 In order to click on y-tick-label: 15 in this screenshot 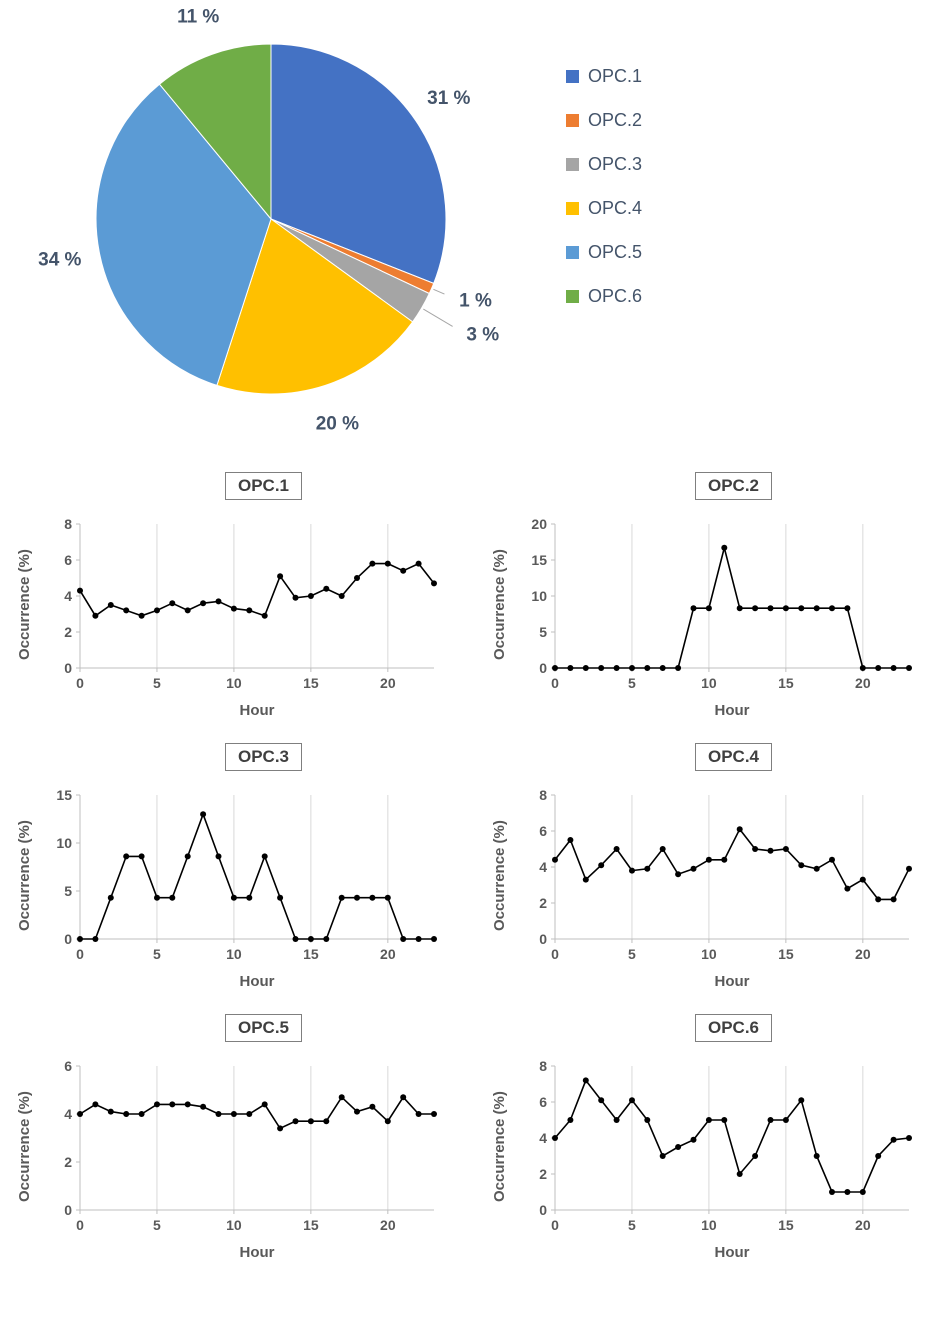, I will do `click(64, 795)`.